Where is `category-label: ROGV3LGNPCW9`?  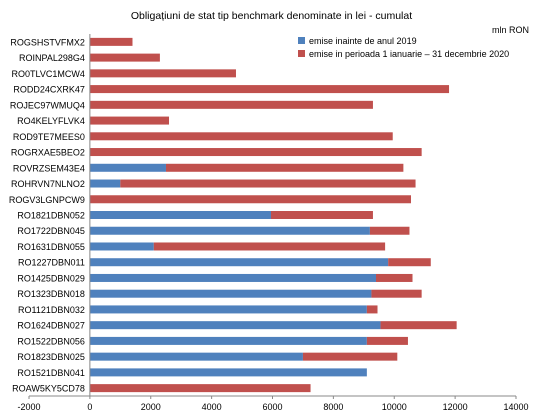 category-label: ROGV3LGNPCW9 is located at coordinates (47, 200).